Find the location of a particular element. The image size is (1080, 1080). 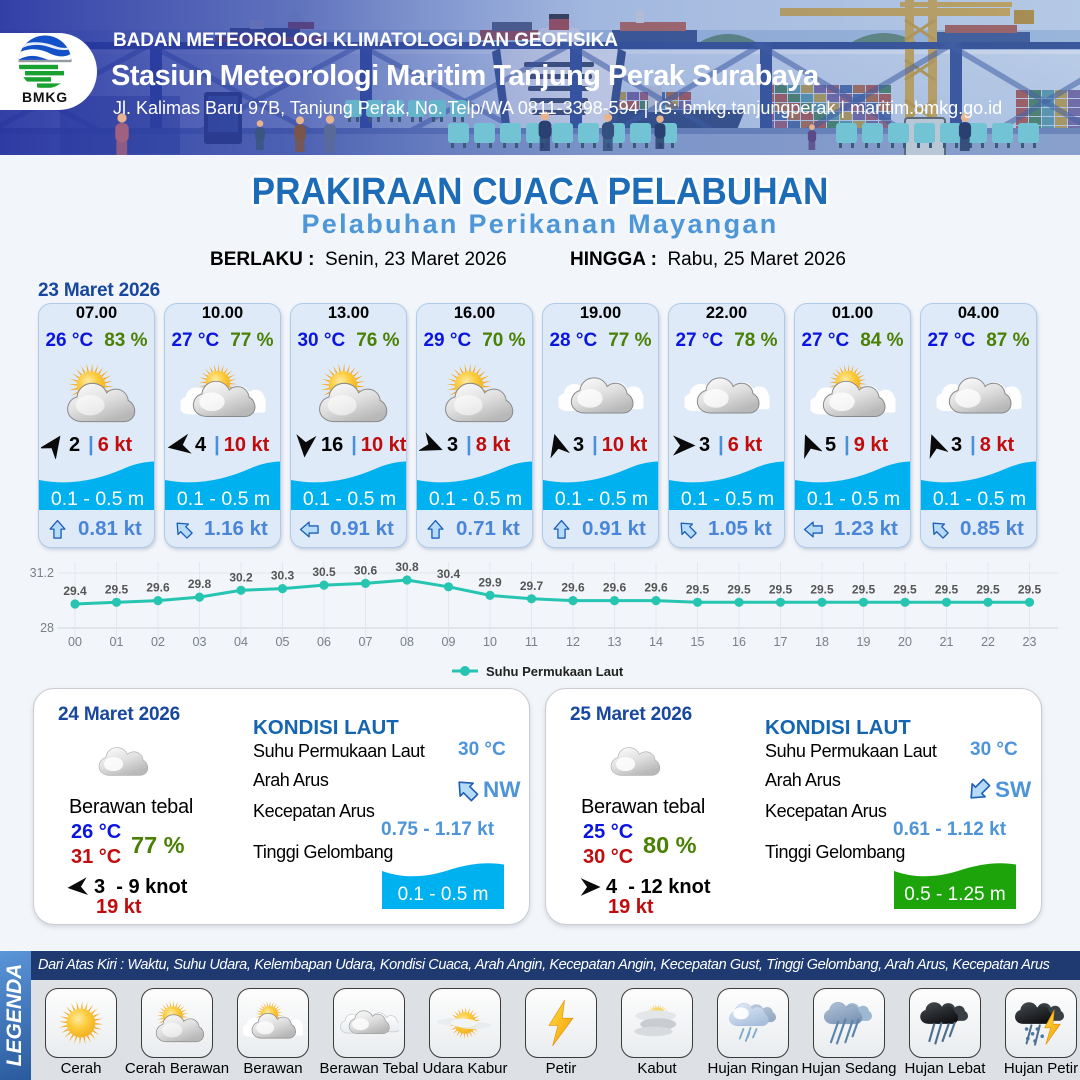

svg-text: 29.8 is located at coordinates (200, 584).